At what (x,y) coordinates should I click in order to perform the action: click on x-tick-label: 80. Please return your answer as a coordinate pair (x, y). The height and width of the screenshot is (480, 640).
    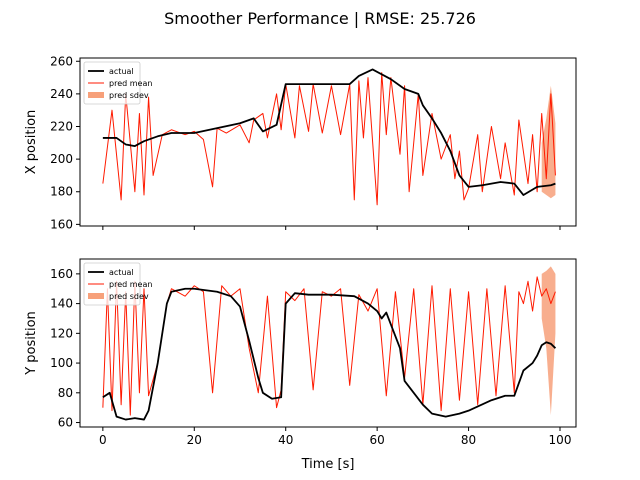
    Looking at the image, I should click on (468, 440).